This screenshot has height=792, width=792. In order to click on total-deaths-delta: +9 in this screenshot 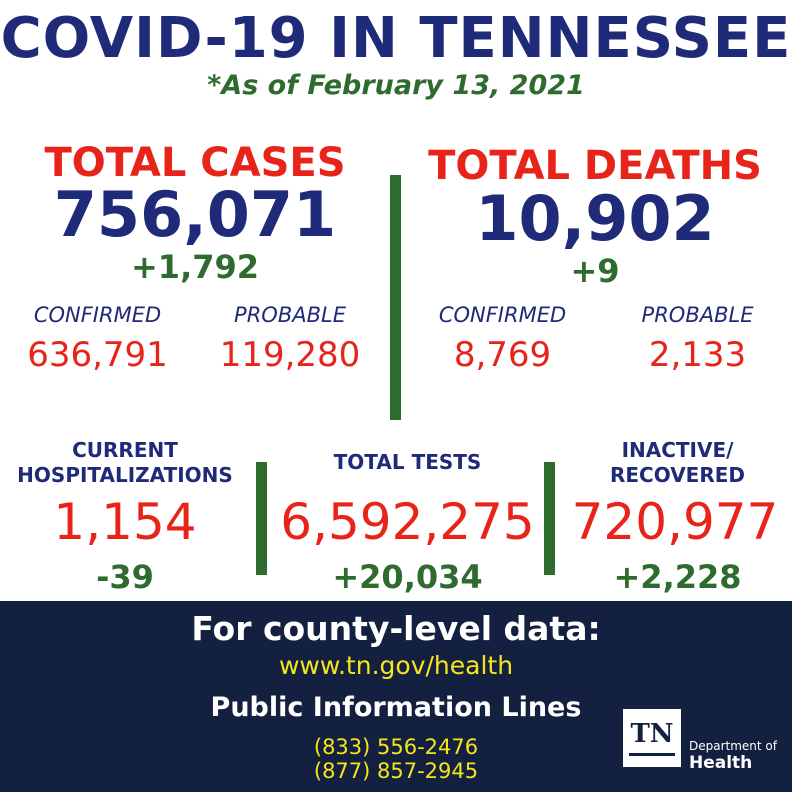, I will do `click(595, 271)`.